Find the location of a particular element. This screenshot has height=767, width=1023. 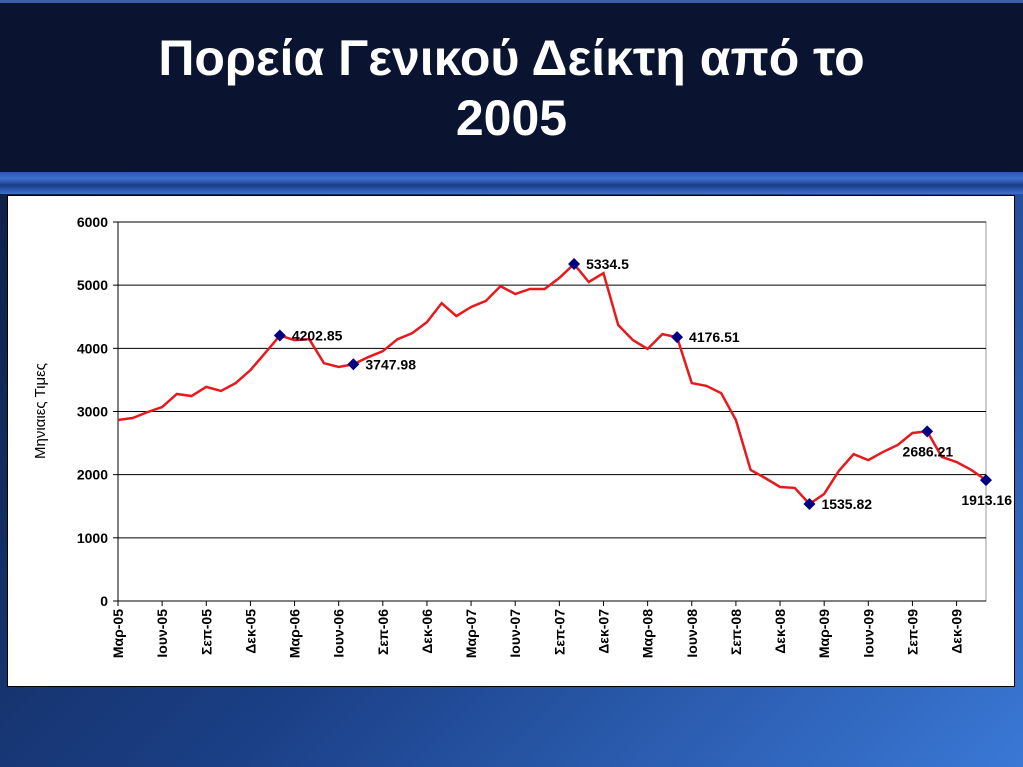

y-axis-label: Μηνιαιες Τιμες is located at coordinates (40, 411).